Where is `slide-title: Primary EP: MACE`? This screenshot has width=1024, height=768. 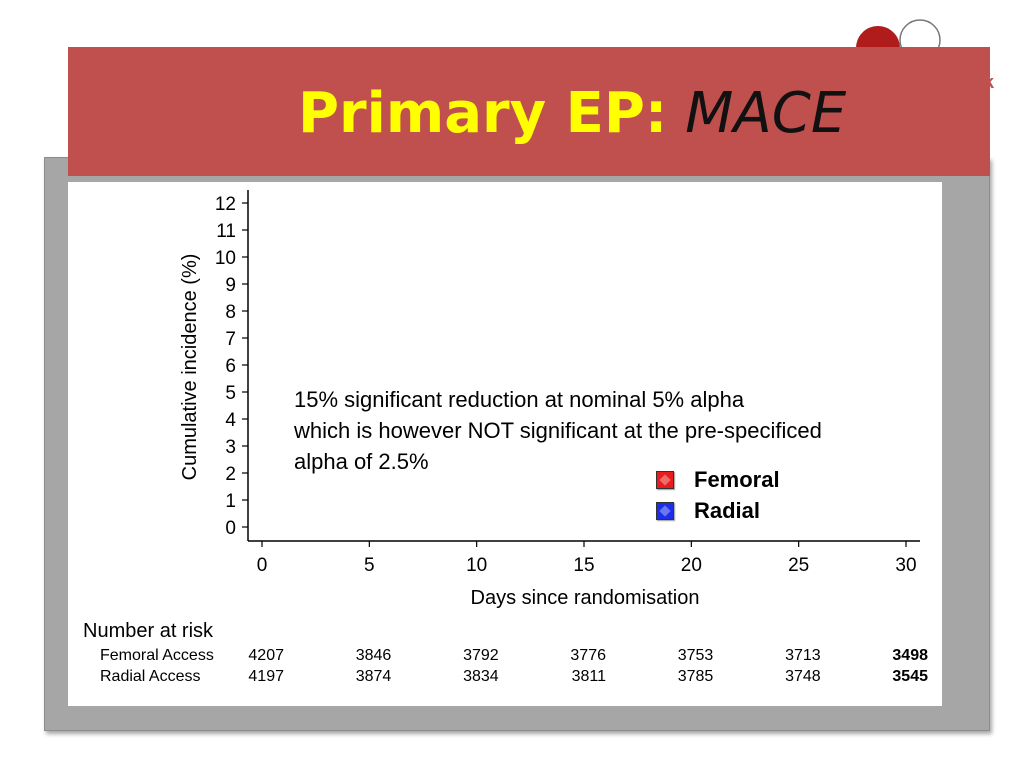 slide-title: Primary EP: MACE is located at coordinates (572, 114).